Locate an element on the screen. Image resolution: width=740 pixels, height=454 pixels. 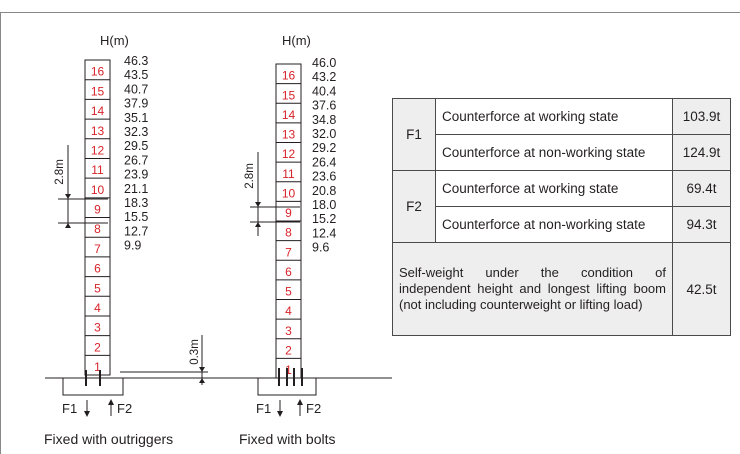
f1-working-value: 103.9t is located at coordinates (701, 116).